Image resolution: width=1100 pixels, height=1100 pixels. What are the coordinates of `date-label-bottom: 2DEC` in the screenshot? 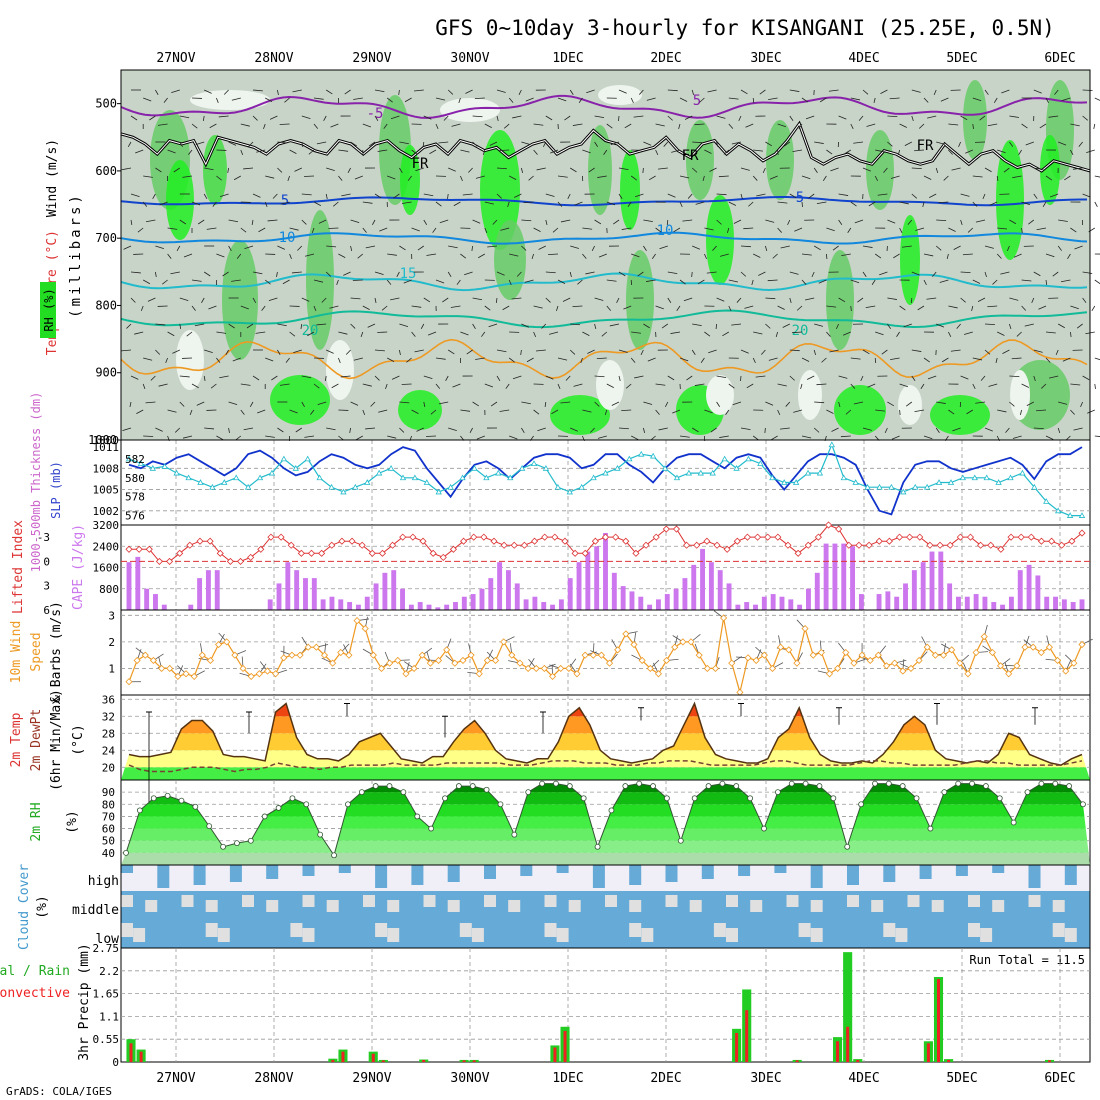 It's located at (665, 1078).